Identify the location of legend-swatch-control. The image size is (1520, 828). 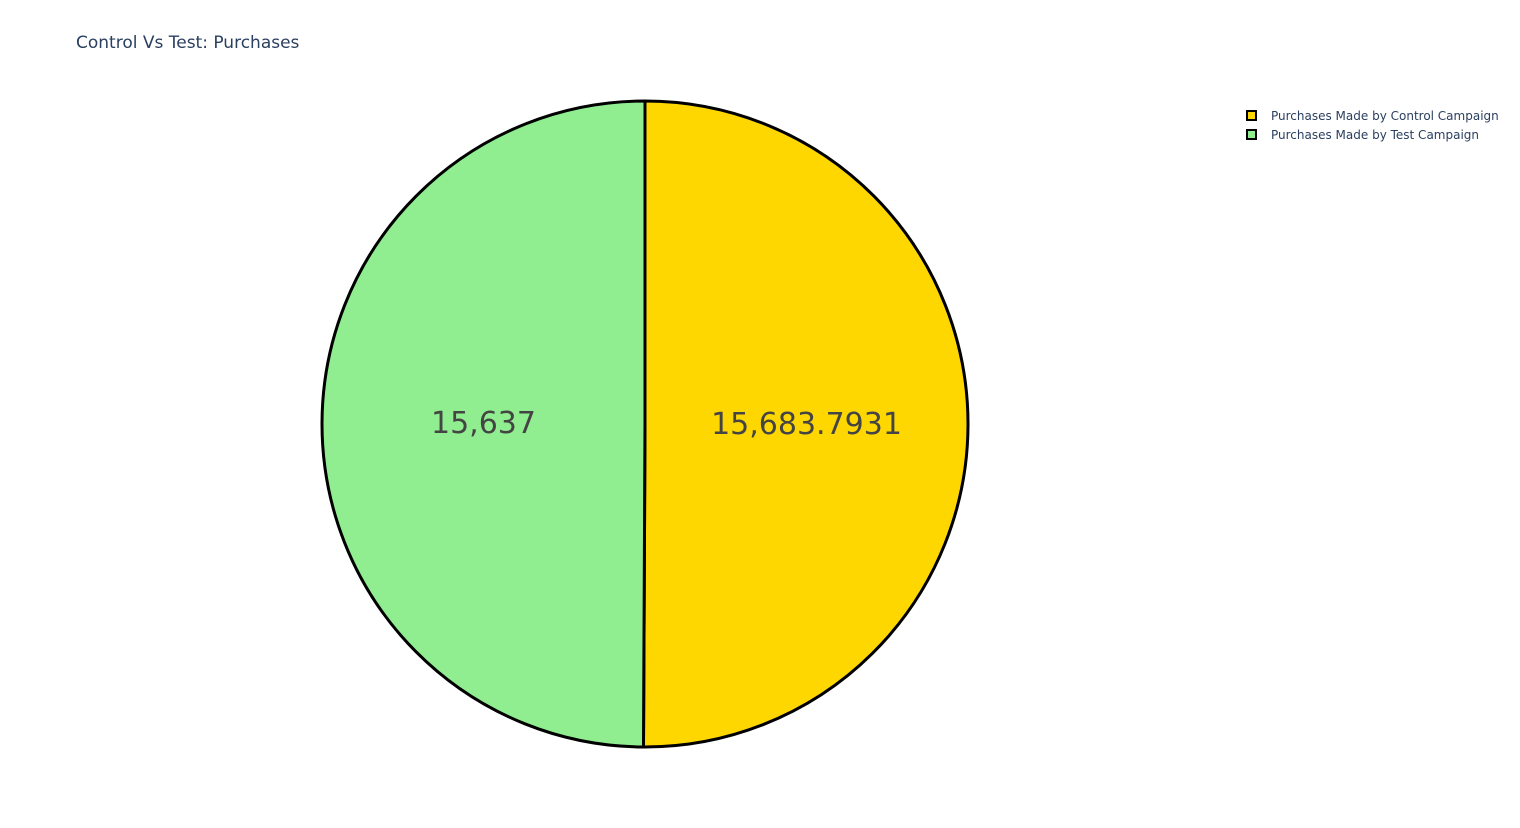
(1251, 115).